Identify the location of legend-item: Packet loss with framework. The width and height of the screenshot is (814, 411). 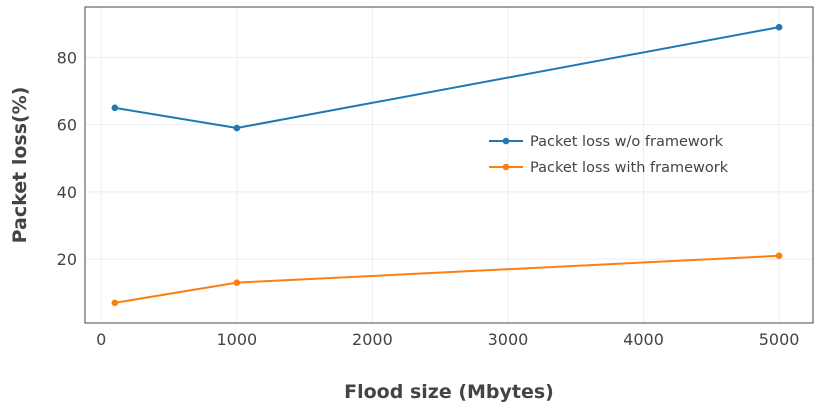
(609, 168).